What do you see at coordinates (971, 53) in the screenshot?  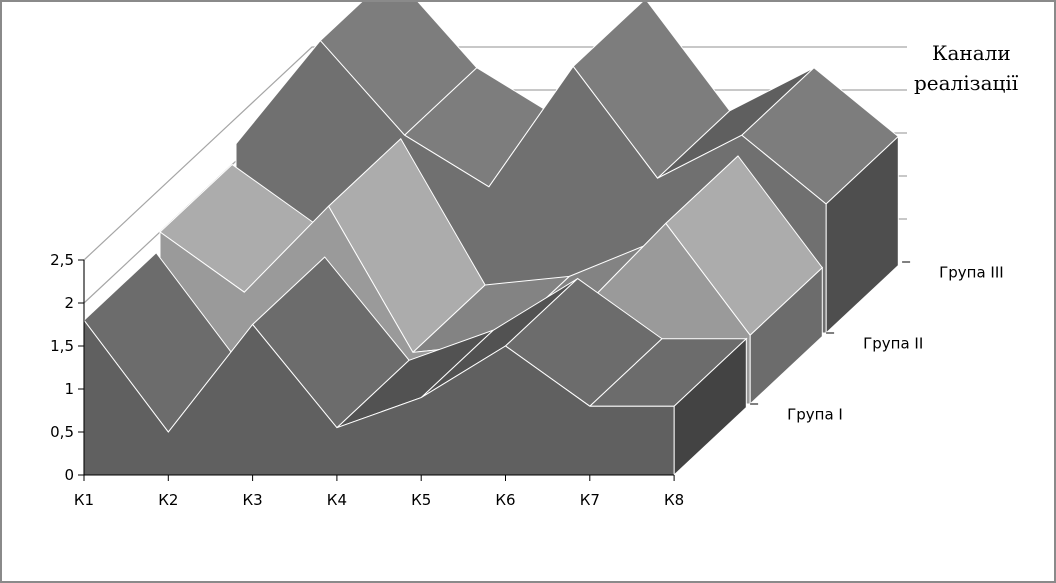 I see `depth-axis-title-line1: Канали` at bounding box center [971, 53].